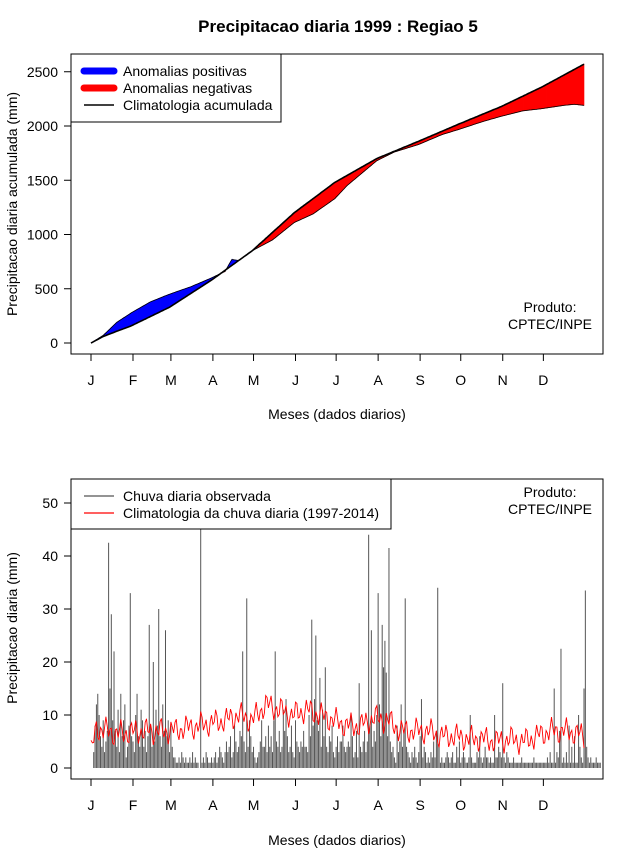 This screenshot has width=640, height=850. Describe the element at coordinates (12, 628) in the screenshot. I see `bottom-y-axis-label: Precipitacao diaria (mm)` at that location.